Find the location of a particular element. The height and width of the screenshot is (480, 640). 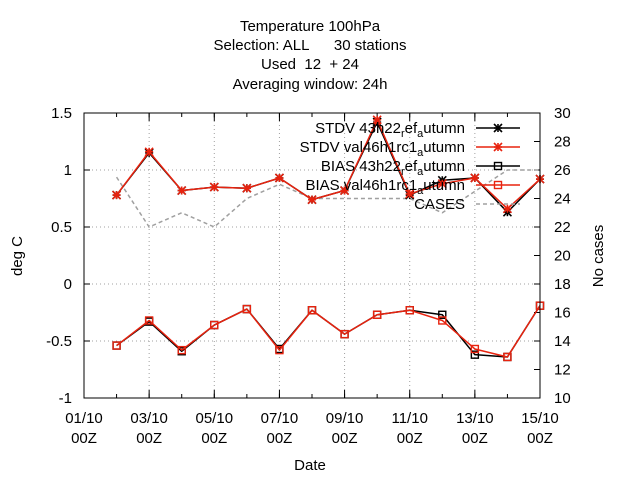

y2-tick-label: 30 is located at coordinates (562, 113).